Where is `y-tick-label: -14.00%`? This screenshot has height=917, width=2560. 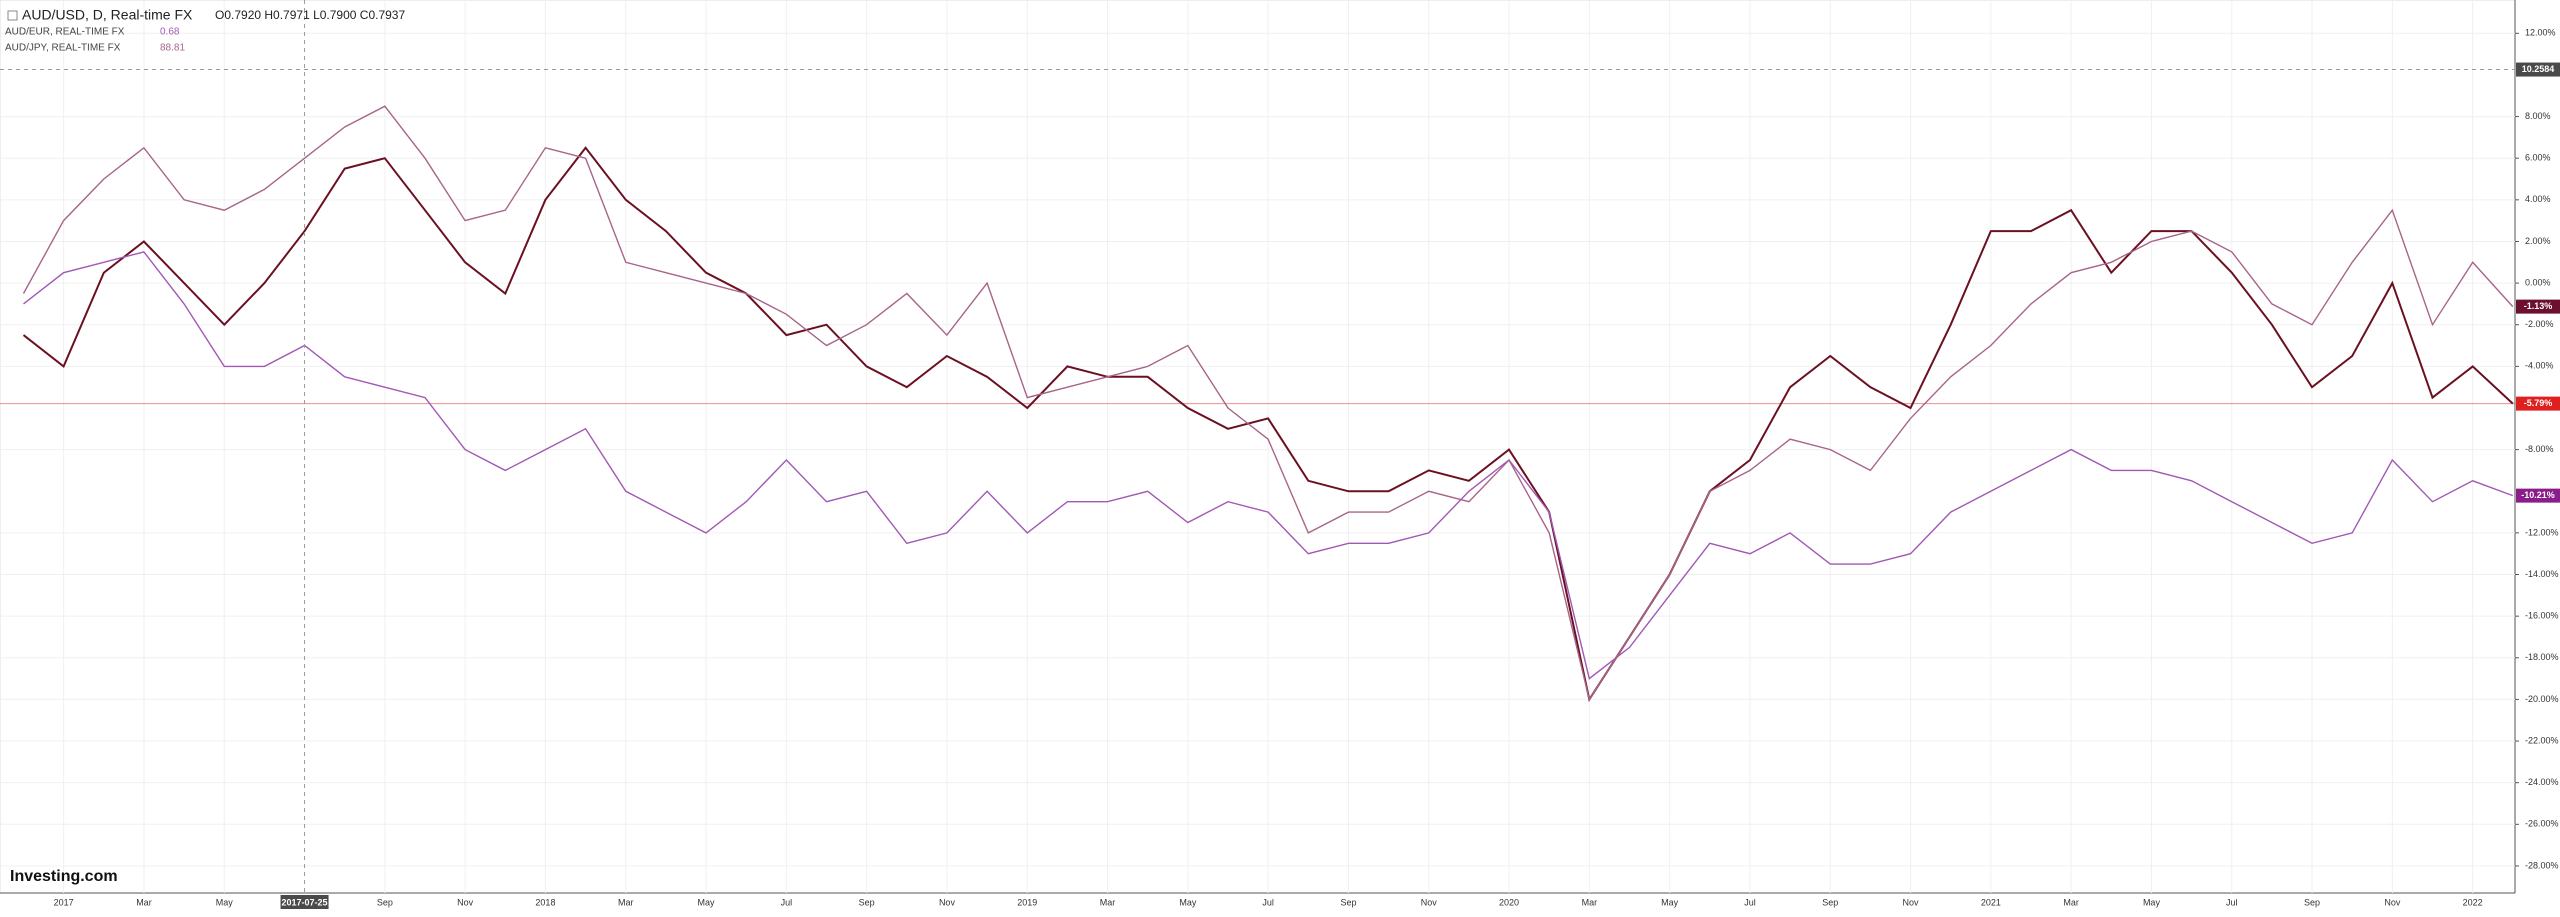
y-tick-label: -14.00% is located at coordinates (2542, 574).